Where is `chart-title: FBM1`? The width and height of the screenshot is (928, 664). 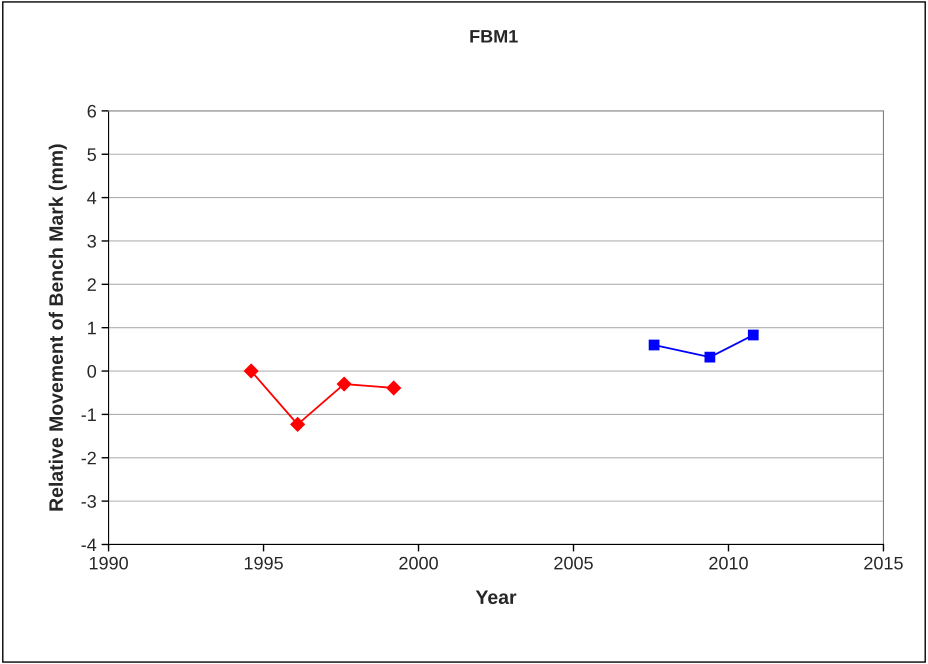
chart-title: FBM1 is located at coordinates (494, 36).